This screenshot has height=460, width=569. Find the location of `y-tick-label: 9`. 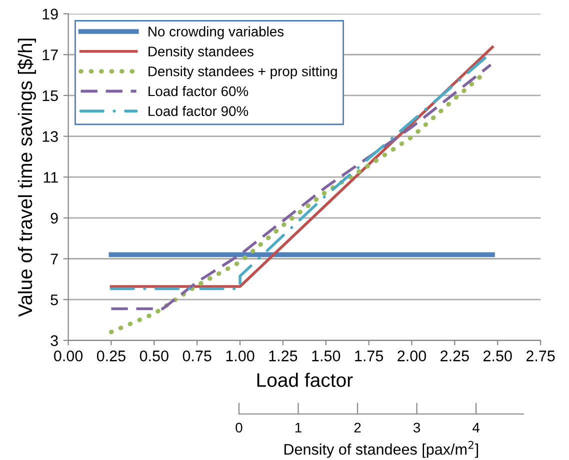

y-tick-label: 9 is located at coordinates (54, 218).